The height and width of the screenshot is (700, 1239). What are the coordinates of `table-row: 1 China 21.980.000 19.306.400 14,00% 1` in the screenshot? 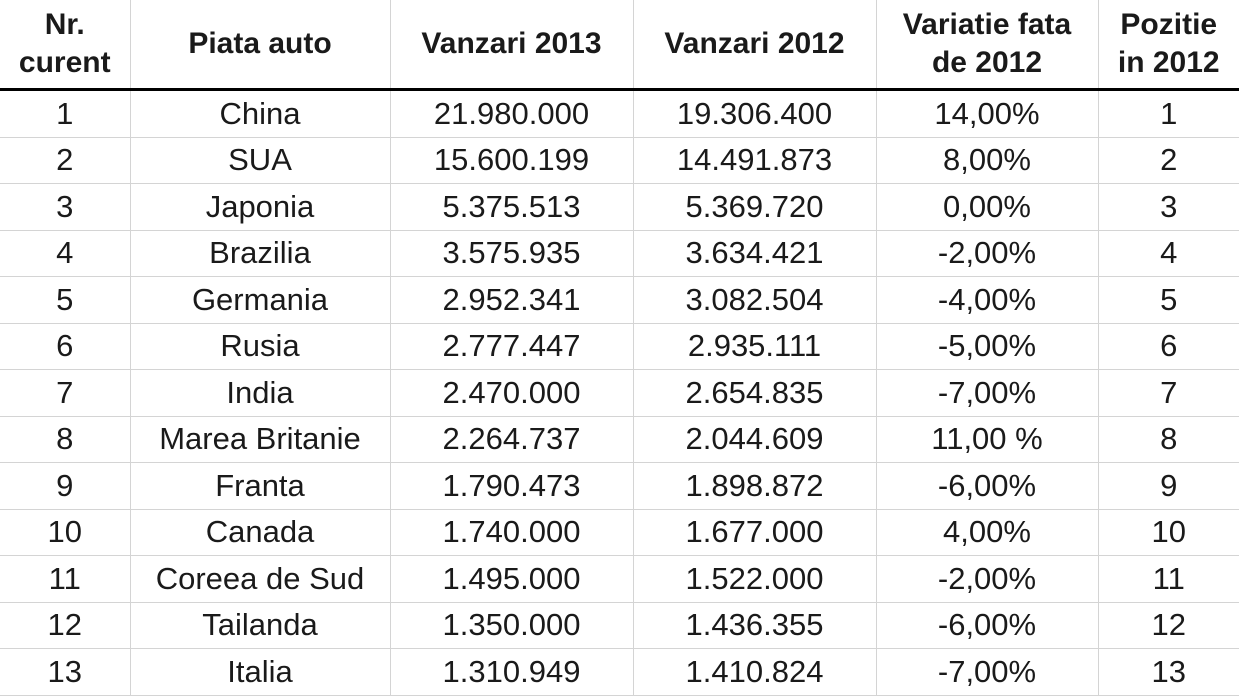 It's located at (619, 113).